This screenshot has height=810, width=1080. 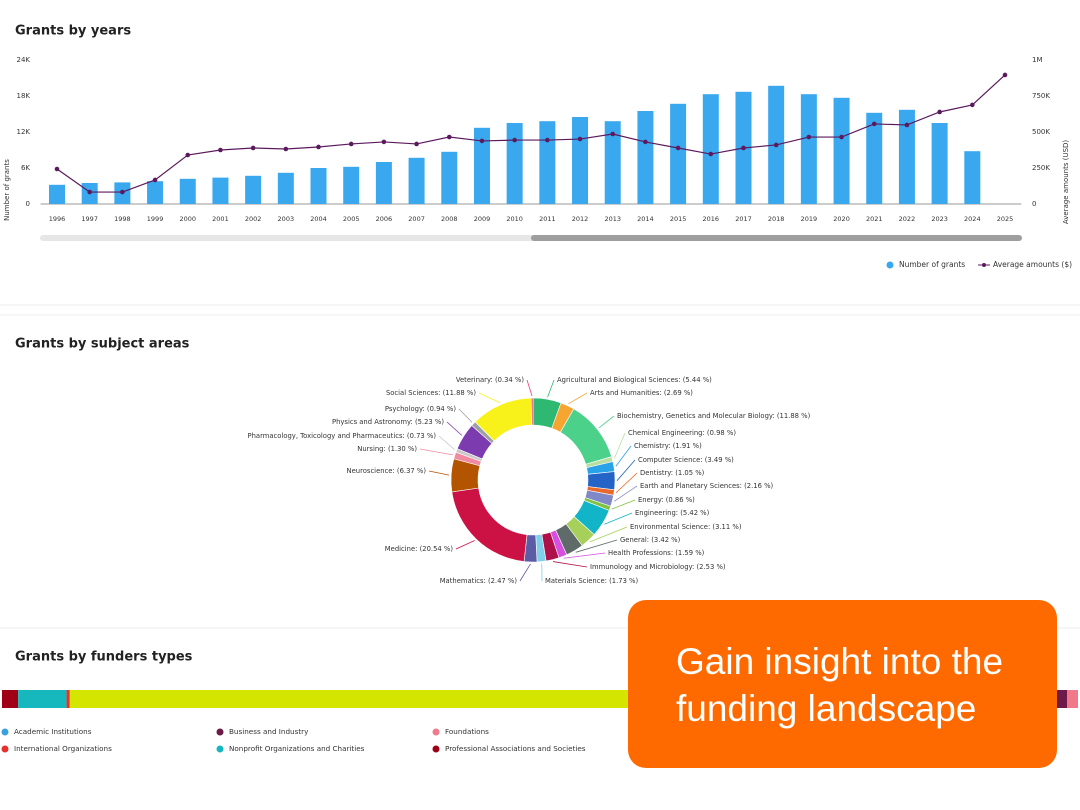 I want to click on x-tick-label: 2013, so click(x=612, y=219).